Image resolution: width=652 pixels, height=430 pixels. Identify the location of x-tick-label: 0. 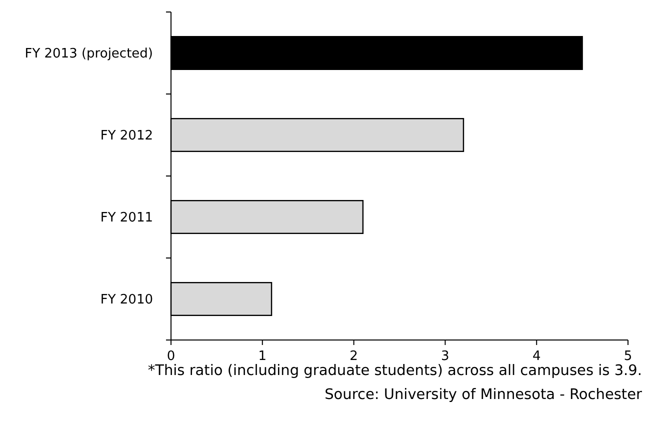
(171, 356).